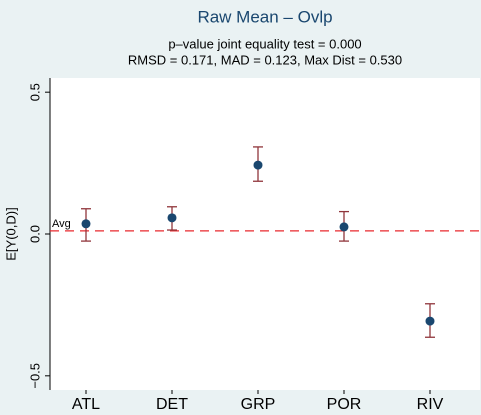 The height and width of the screenshot is (415, 481). Describe the element at coordinates (10, 233) in the screenshot. I see `y-axis-label: E[Y(0,D)]` at that location.